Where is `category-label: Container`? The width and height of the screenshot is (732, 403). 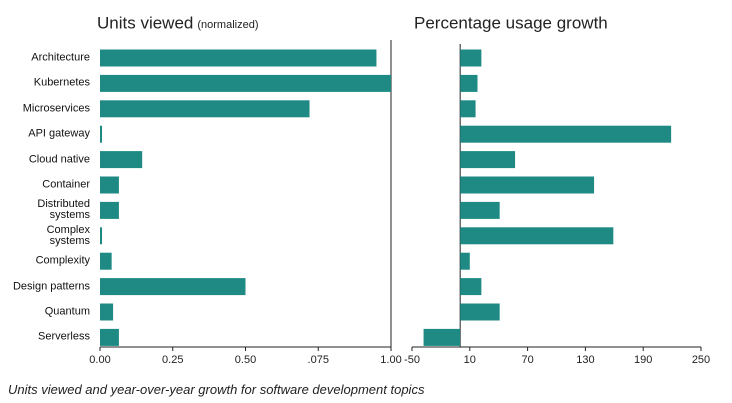
category-label: Container is located at coordinates (66, 184).